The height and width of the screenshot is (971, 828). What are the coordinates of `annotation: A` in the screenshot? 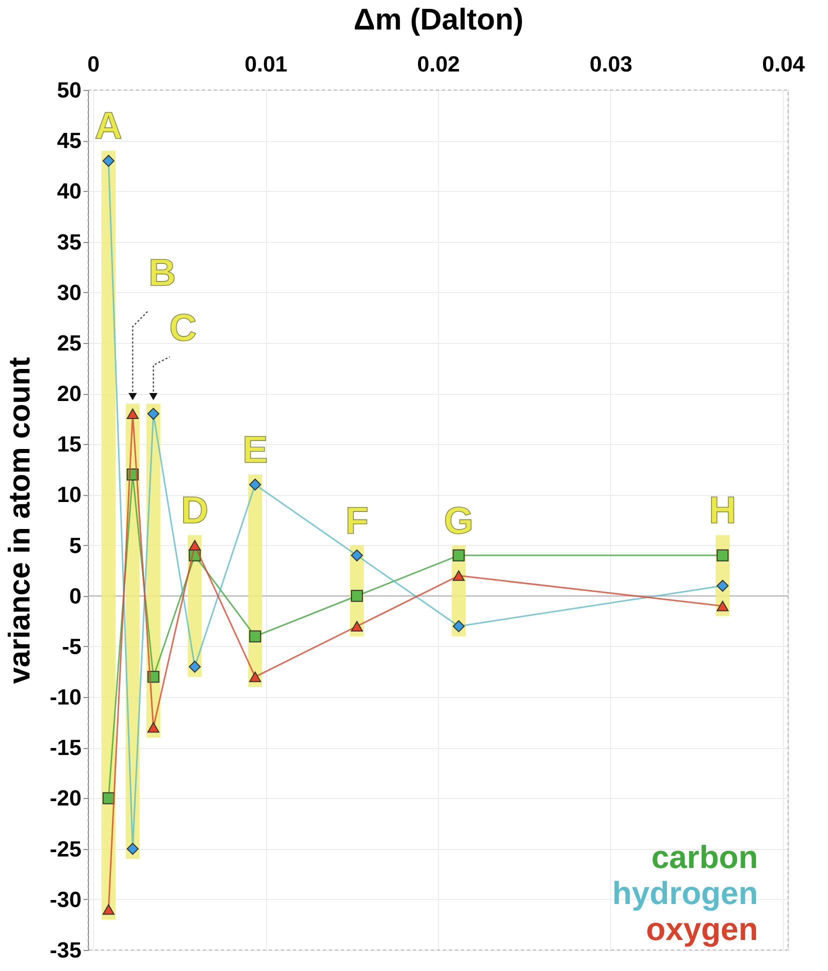 It's located at (108, 127).